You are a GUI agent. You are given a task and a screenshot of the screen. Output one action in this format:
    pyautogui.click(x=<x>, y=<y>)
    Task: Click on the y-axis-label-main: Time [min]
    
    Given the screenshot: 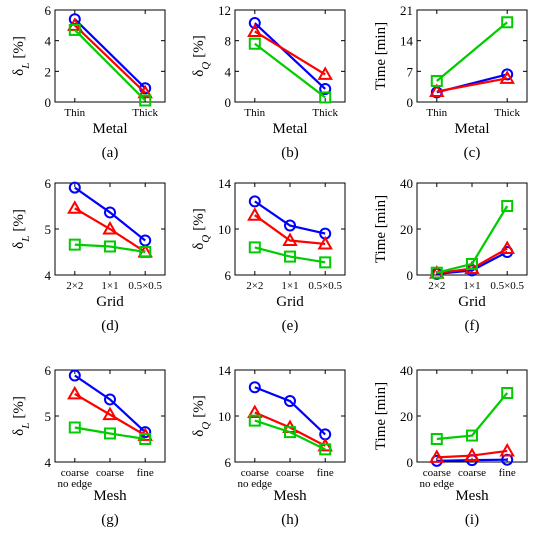 What is the action you would take?
    pyautogui.click(x=381, y=416)
    